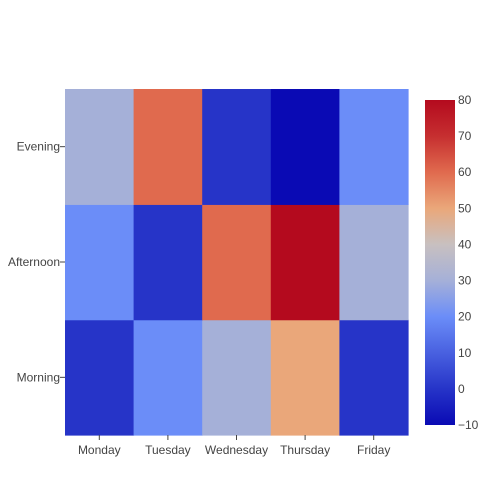 The width and height of the screenshot is (500, 500). What do you see at coordinates (465, 100) in the screenshot?
I see `colorbar-tick-label: 80` at bounding box center [465, 100].